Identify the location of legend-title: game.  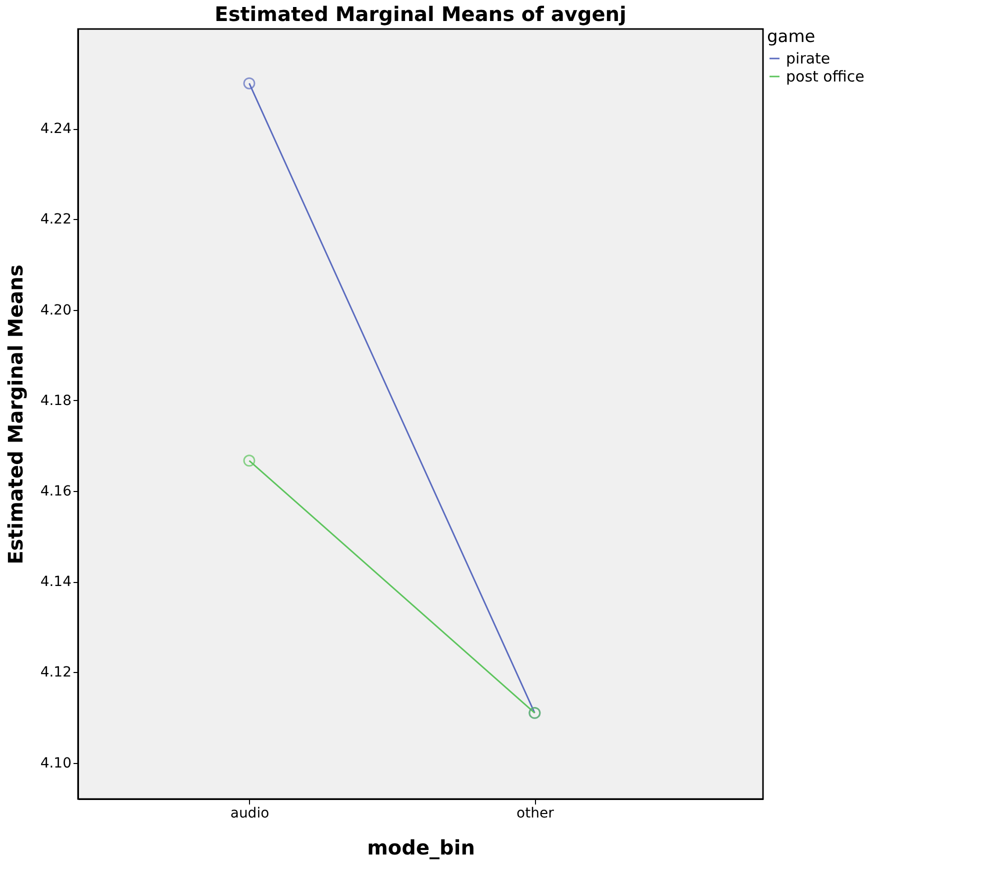
(791, 37).